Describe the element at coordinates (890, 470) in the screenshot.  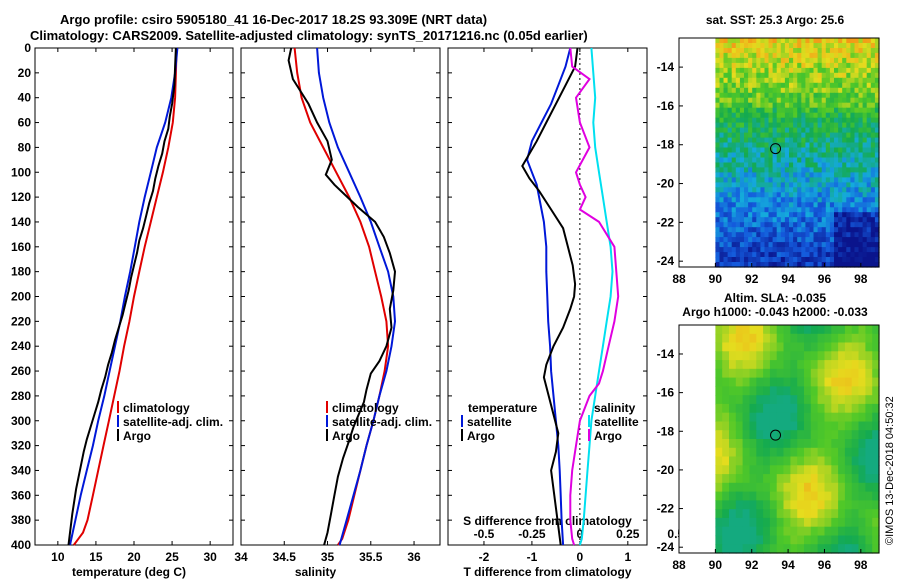
I see `stamp-label: ©IMOS 13-Dec-2018 04:50:32` at that location.